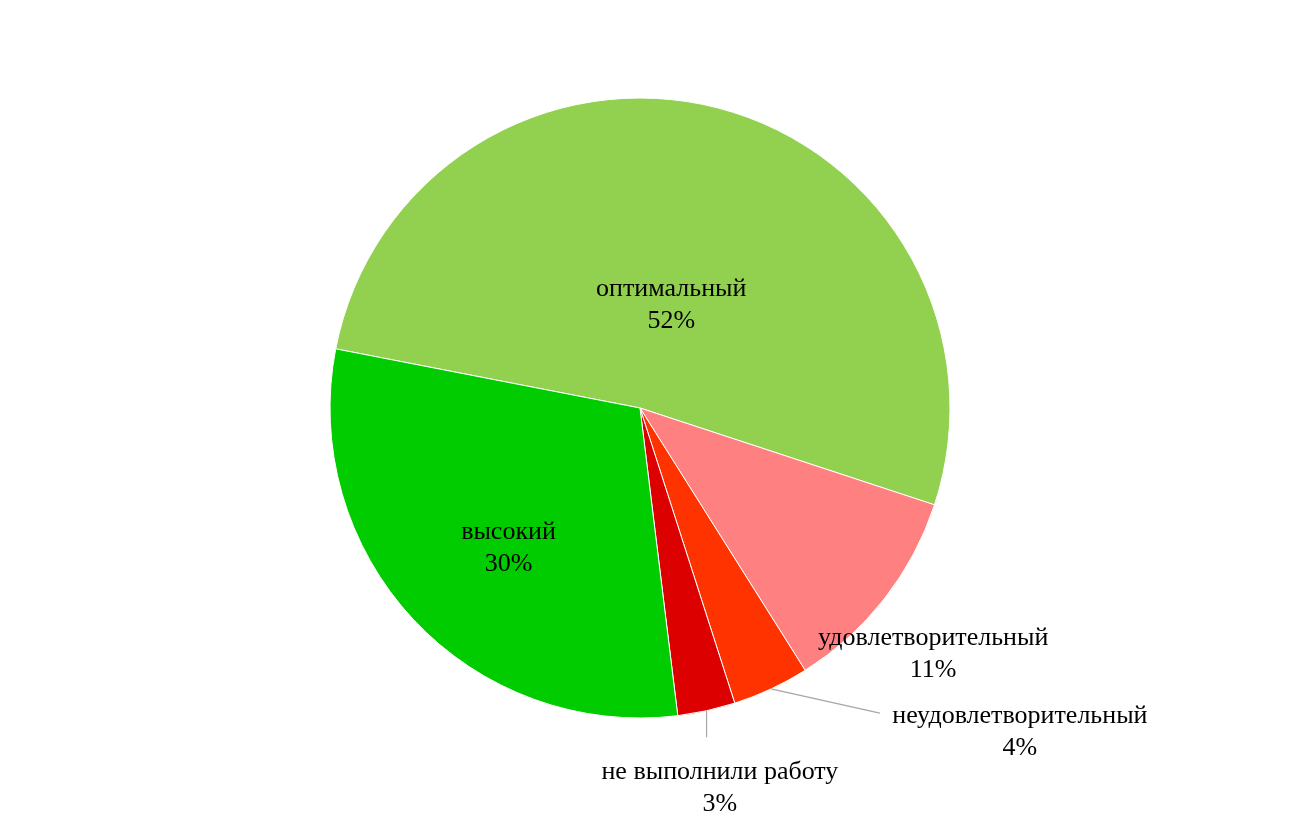 Image resolution: width=1298 pixels, height=834 pixels. What do you see at coordinates (933, 669) in the screenshot?
I see `data-label: 11%` at bounding box center [933, 669].